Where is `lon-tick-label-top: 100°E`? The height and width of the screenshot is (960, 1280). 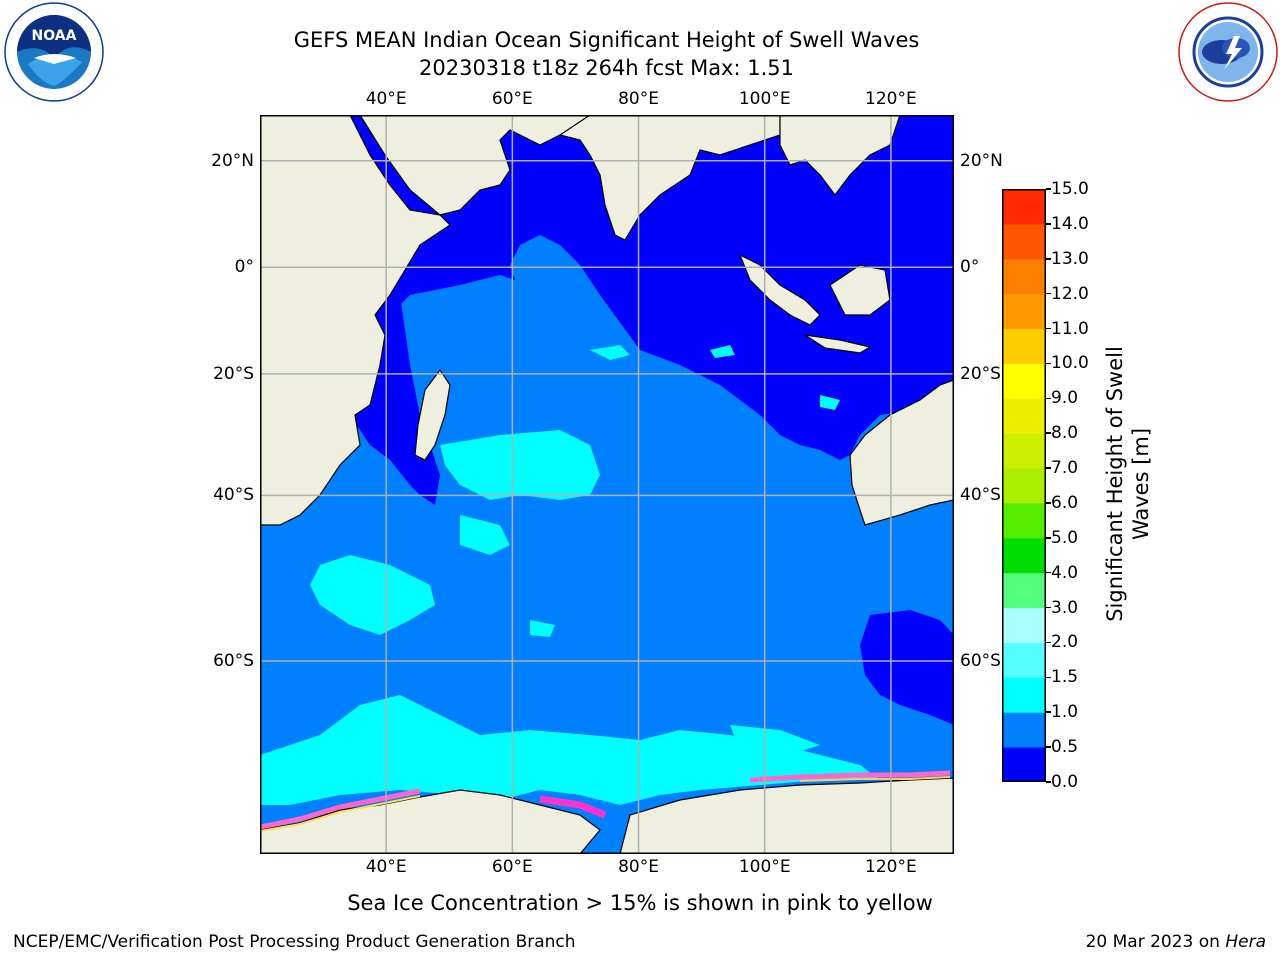
lon-tick-label-top: 100°E is located at coordinates (764, 99).